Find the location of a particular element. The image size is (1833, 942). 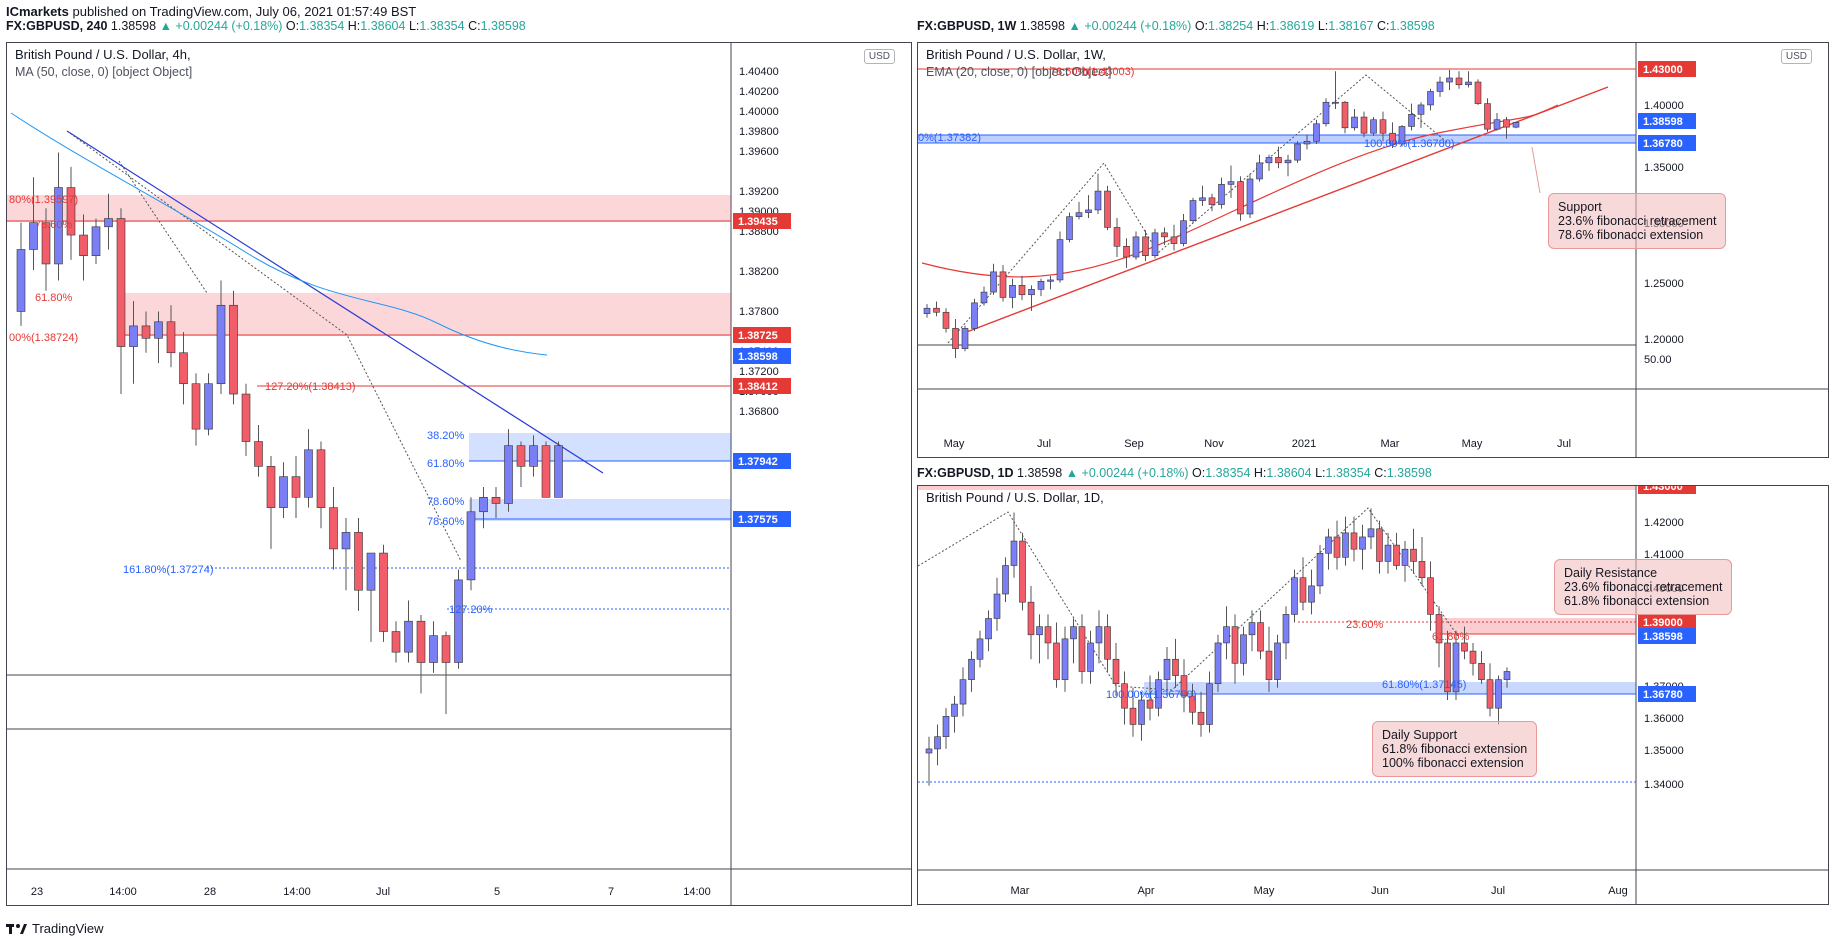

publisher-name: ICmarkets is located at coordinates (37, 11).